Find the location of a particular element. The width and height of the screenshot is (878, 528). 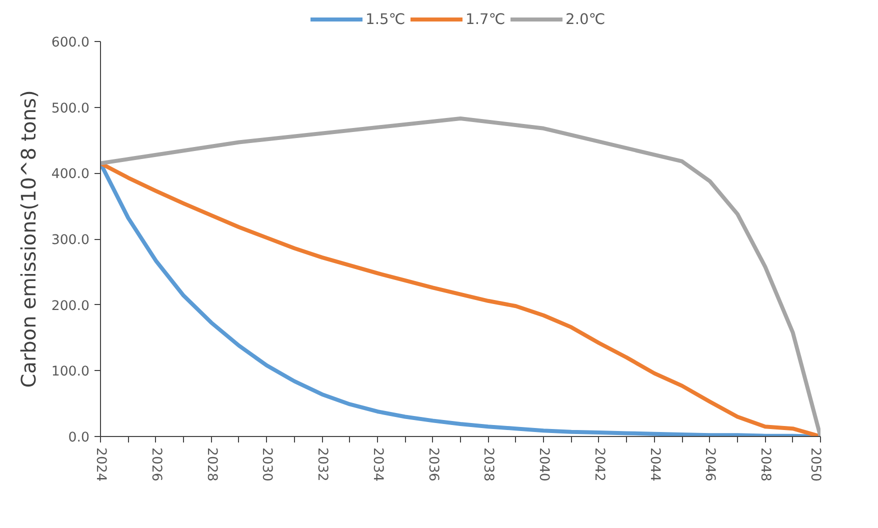

x-tick-label: 2024 is located at coordinates (100, 465).